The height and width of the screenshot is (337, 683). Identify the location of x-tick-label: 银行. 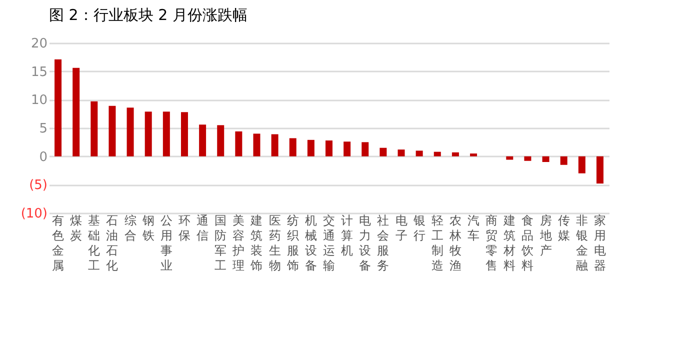
(419, 228).